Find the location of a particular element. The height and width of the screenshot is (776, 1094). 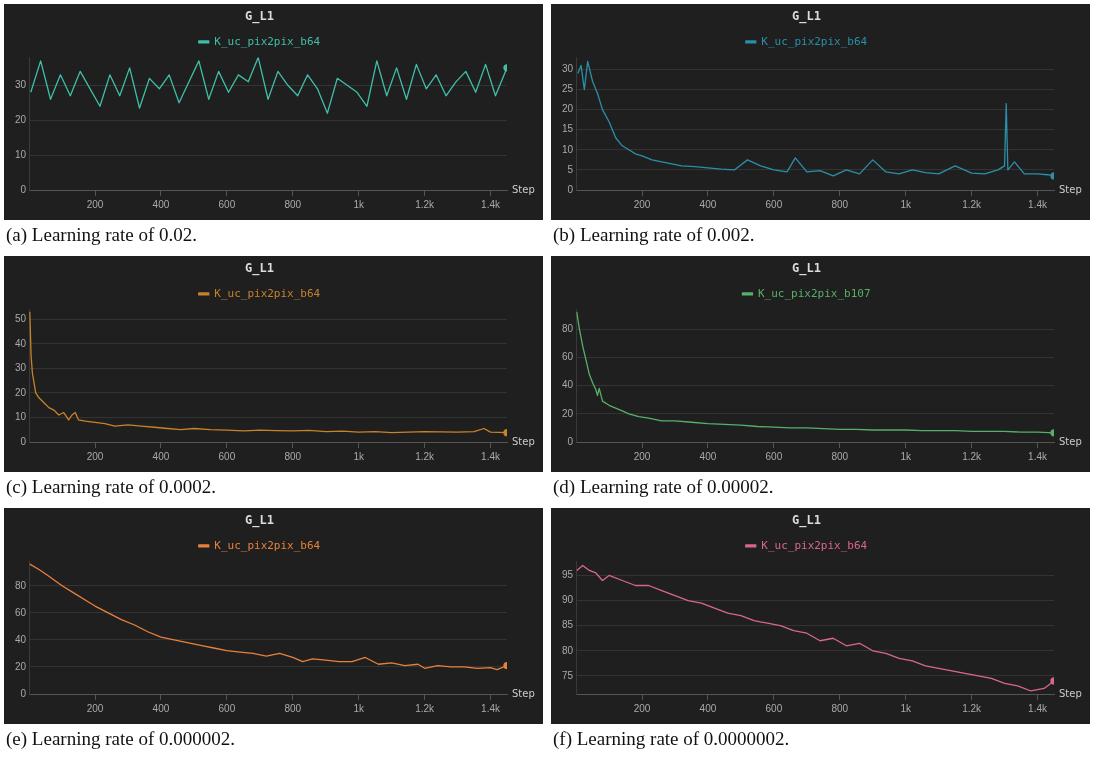

text: (e) Learning rate of 0.000002. is located at coordinates (120, 739).